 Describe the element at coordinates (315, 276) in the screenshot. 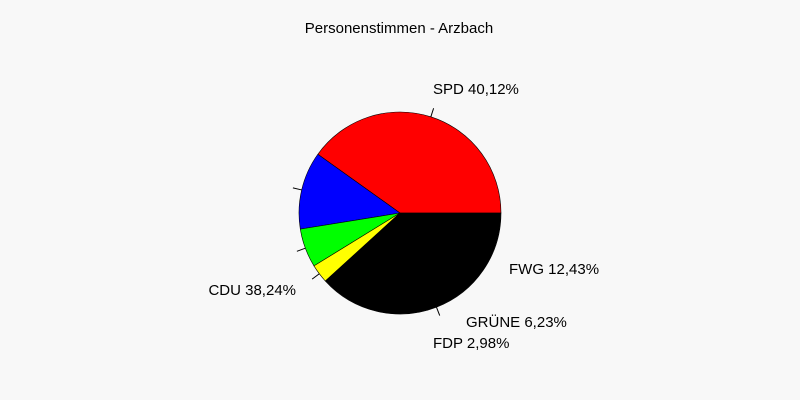

I see `leader-line-fdp` at that location.